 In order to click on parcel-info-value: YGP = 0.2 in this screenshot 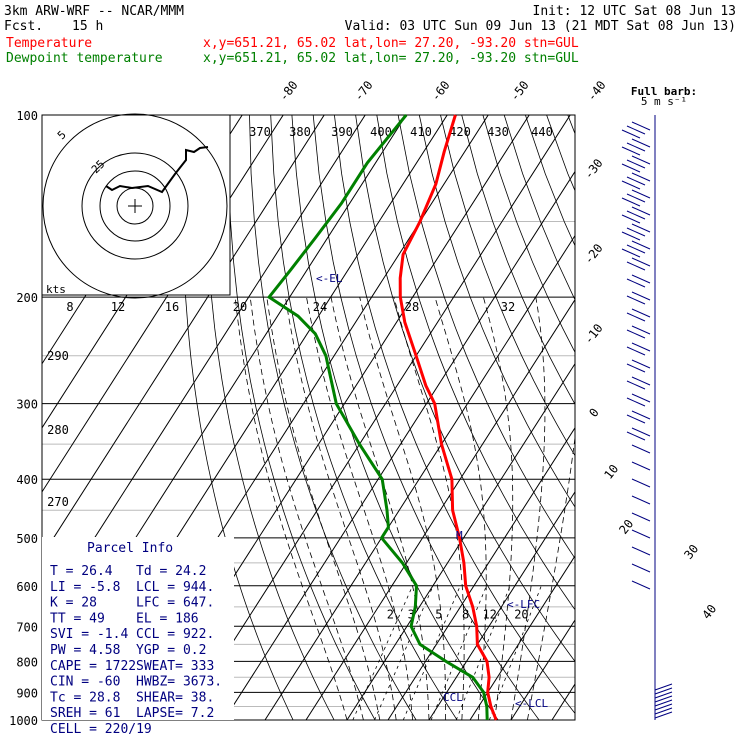, I will do `click(171, 650)`.